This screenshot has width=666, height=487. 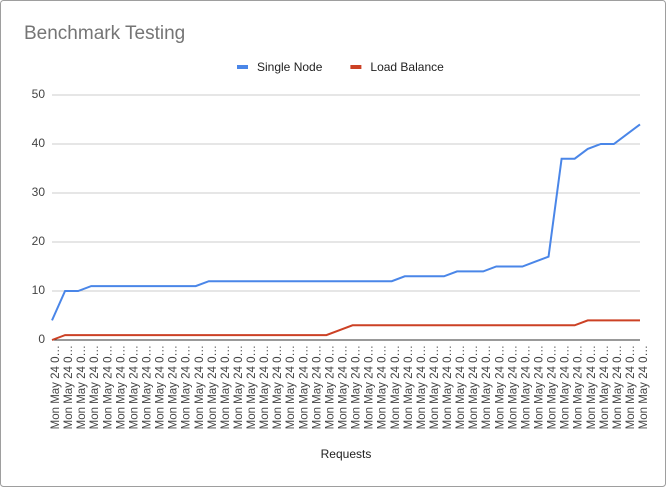 What do you see at coordinates (407, 67) in the screenshot?
I see `legend-label: Load Balance` at bounding box center [407, 67].